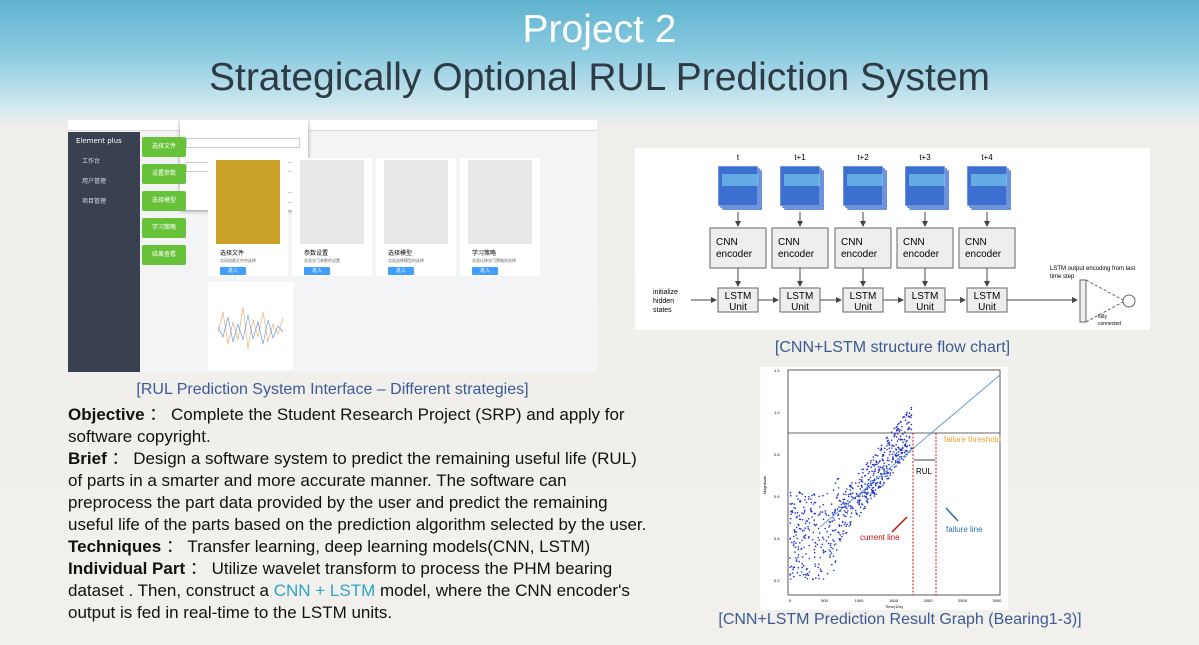  Describe the element at coordinates (484, 253) in the screenshot. I see `card-title: 学习策略` at that location.